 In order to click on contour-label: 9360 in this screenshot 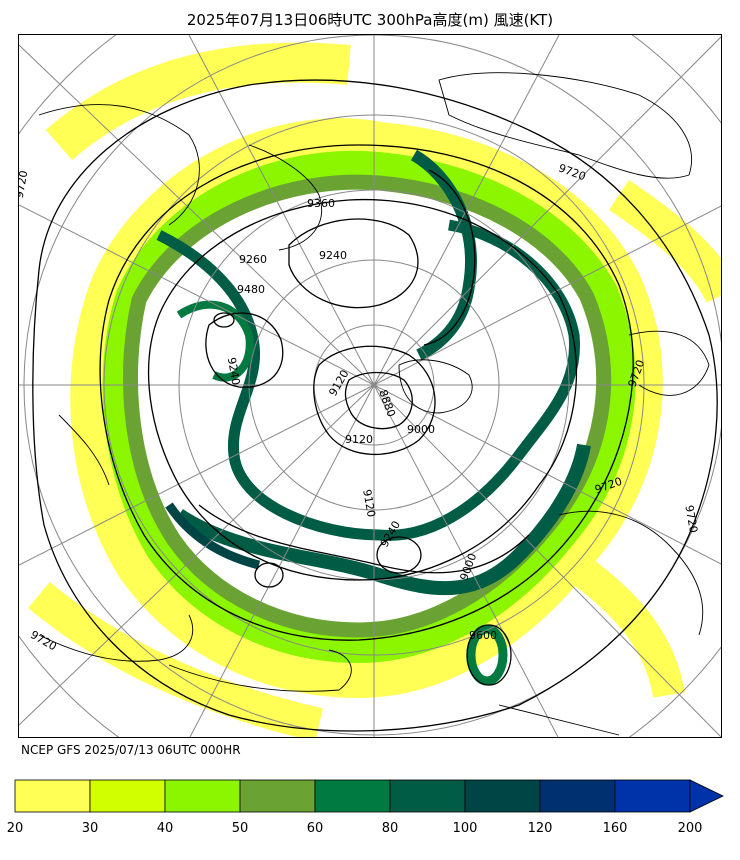, I will do `click(321, 203)`.